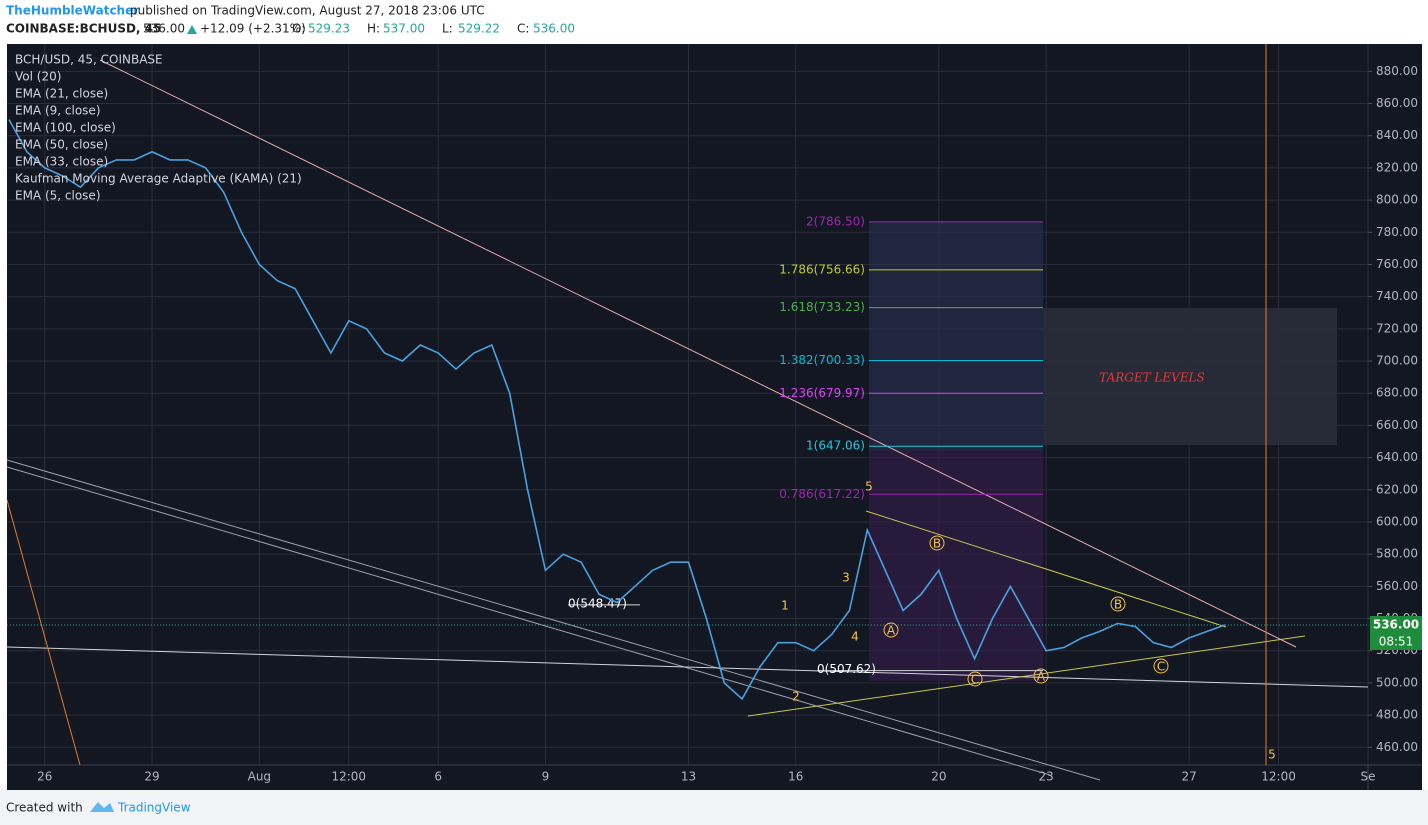  Describe the element at coordinates (846, 669) in the screenshot. I see `base-label: 0(507.62)` at that location.